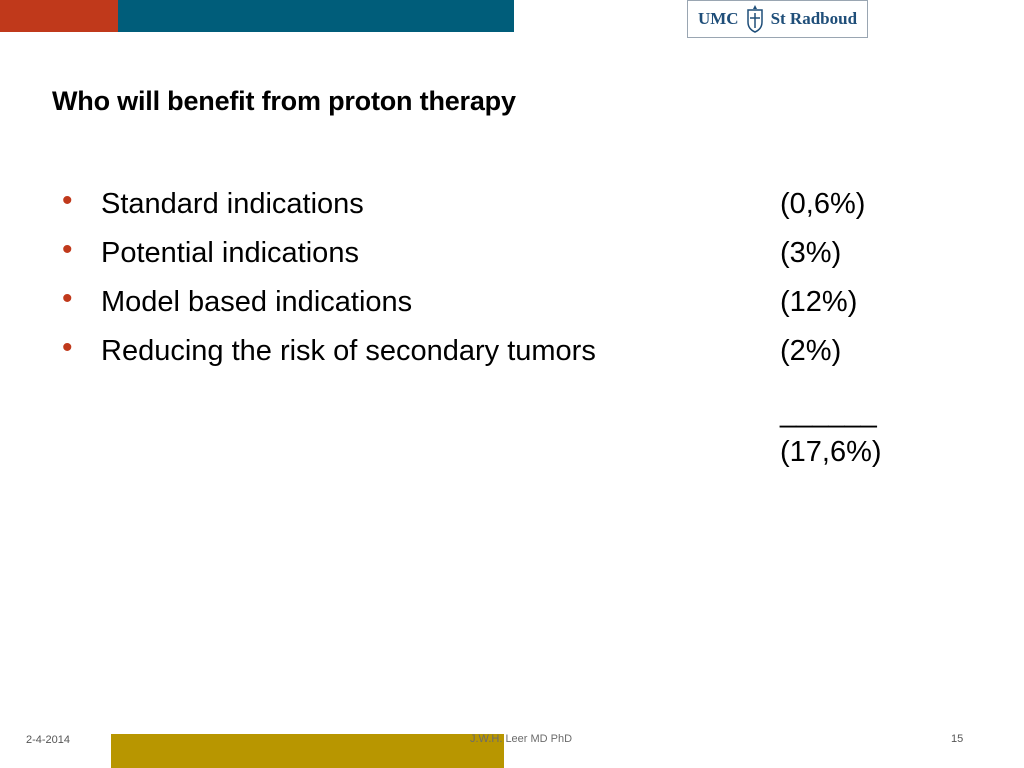 The image size is (1024, 768). What do you see at coordinates (257, 302) in the screenshot?
I see `indication-label: Model based indications` at bounding box center [257, 302].